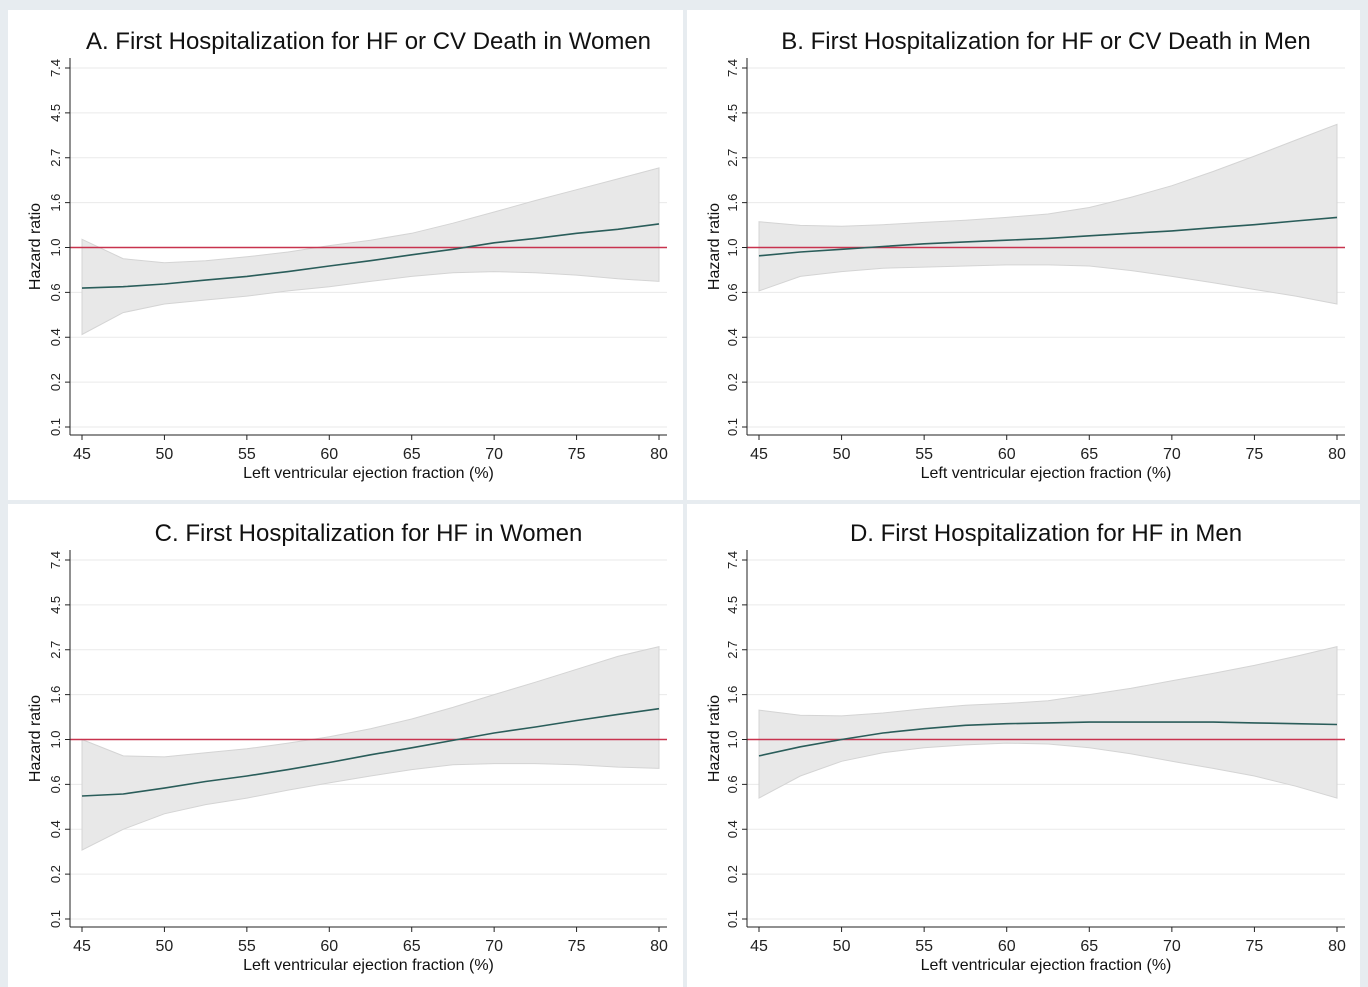 The height and width of the screenshot is (987, 1368). Describe the element at coordinates (369, 533) in the screenshot. I see `chart-title: C. First Hospitalization for HF in Women` at that location.